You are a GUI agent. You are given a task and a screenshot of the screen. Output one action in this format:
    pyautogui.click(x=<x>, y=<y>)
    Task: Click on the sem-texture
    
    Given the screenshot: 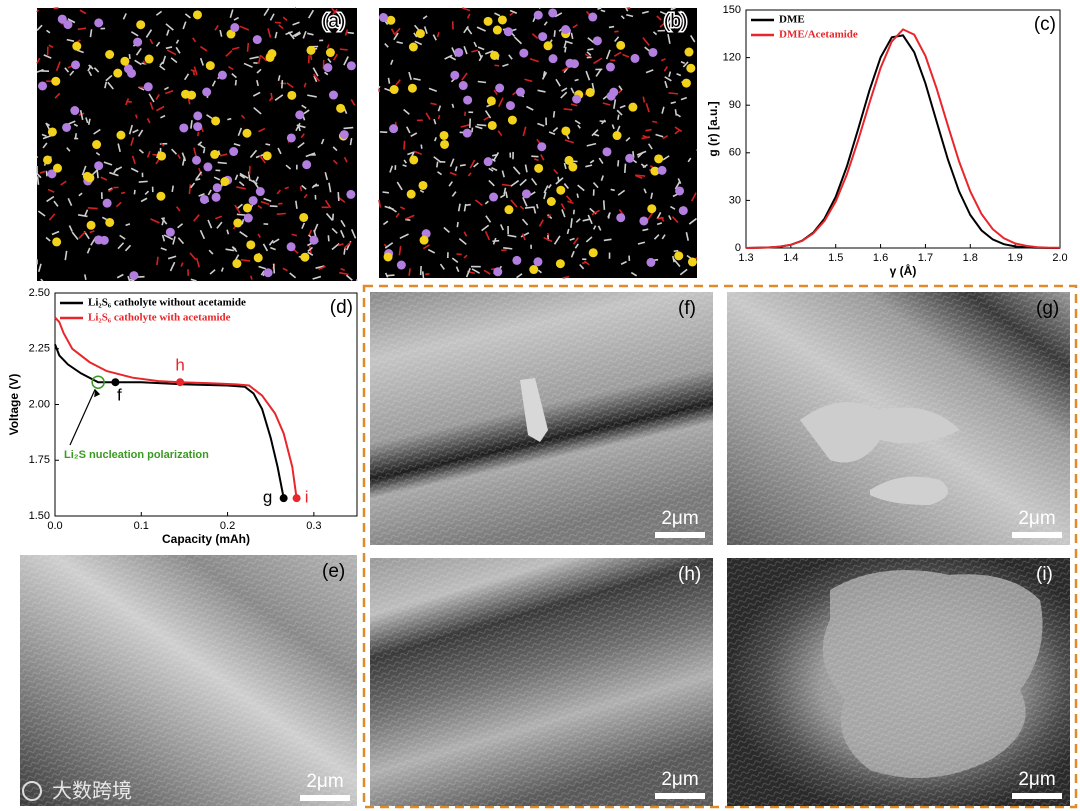 What is the action you would take?
    pyautogui.click(x=188, y=680)
    